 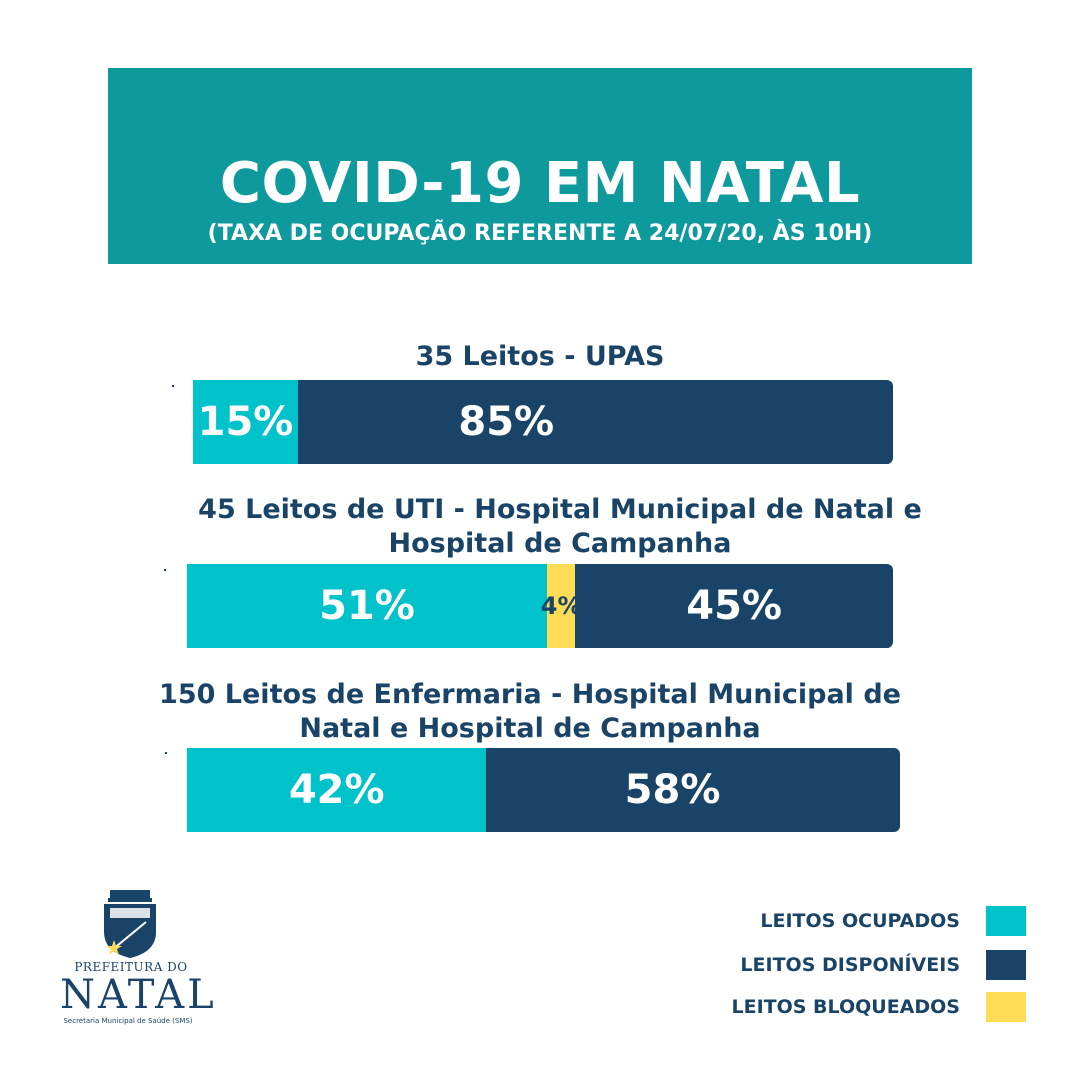 I want to click on bar-segment-leitos-ocupados: 15%, so click(x=245, y=422).